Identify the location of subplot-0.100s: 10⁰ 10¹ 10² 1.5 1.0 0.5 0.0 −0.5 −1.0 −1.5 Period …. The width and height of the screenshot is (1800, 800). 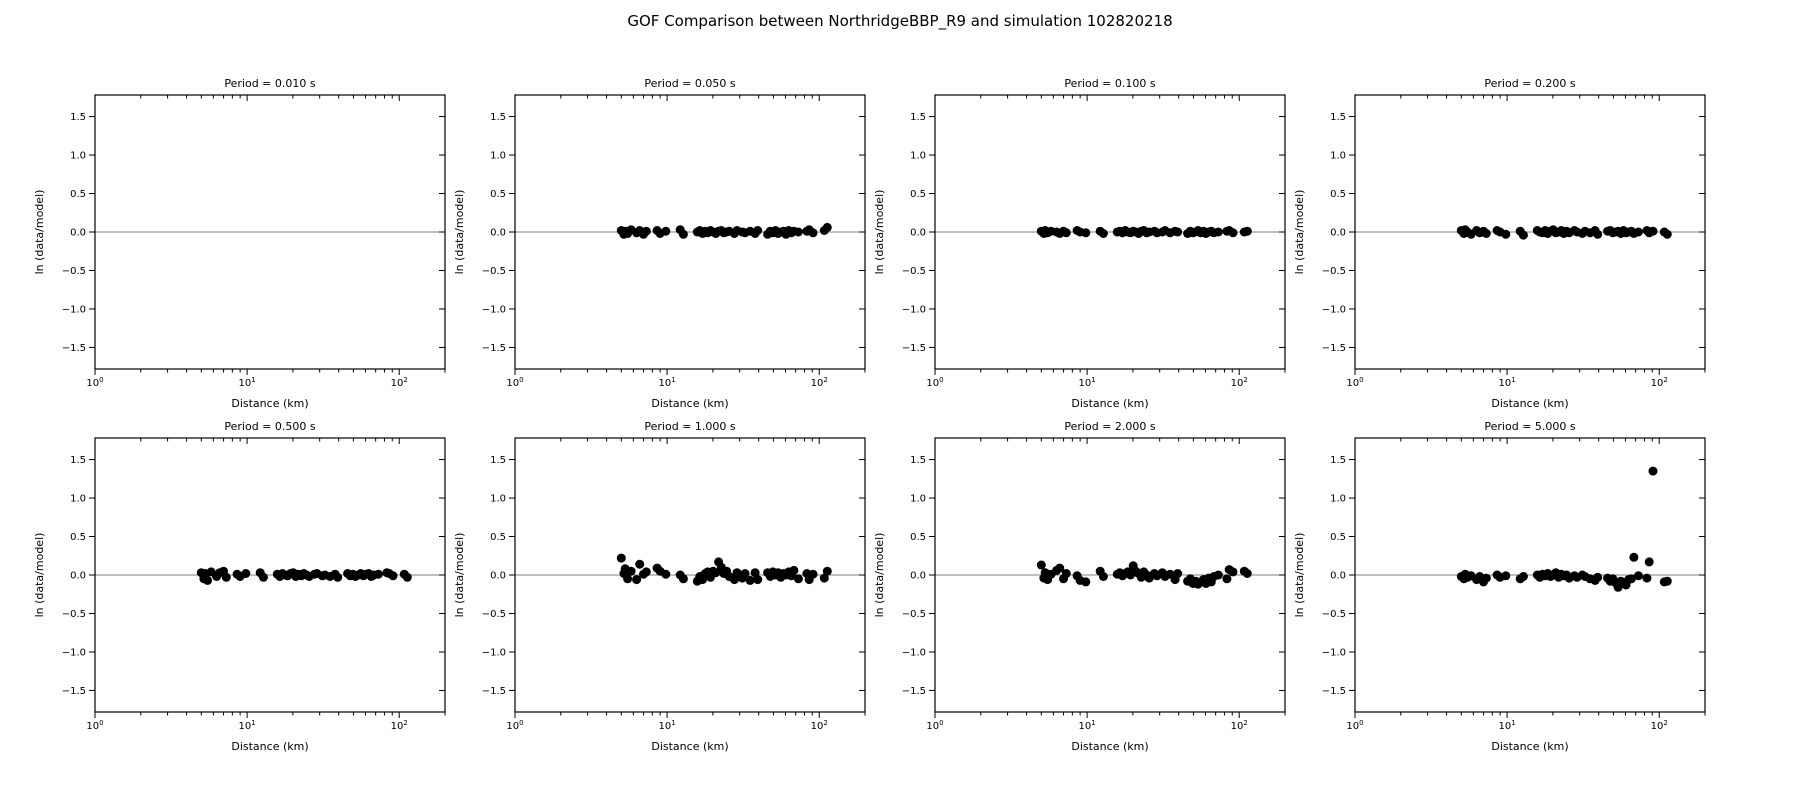
(1079, 243).